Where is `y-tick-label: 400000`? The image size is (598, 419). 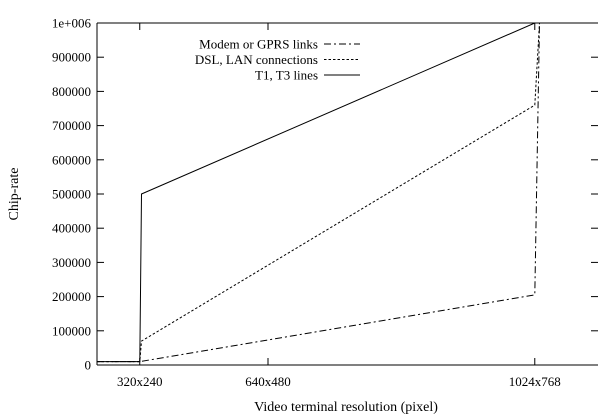
y-tick-label: 400000 is located at coordinates (71, 228).